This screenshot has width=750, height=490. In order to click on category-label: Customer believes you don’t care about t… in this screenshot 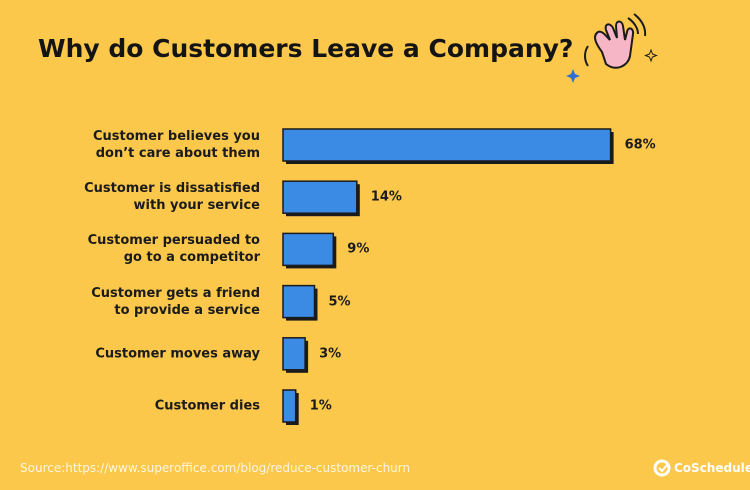, I will do `click(176, 145)`.